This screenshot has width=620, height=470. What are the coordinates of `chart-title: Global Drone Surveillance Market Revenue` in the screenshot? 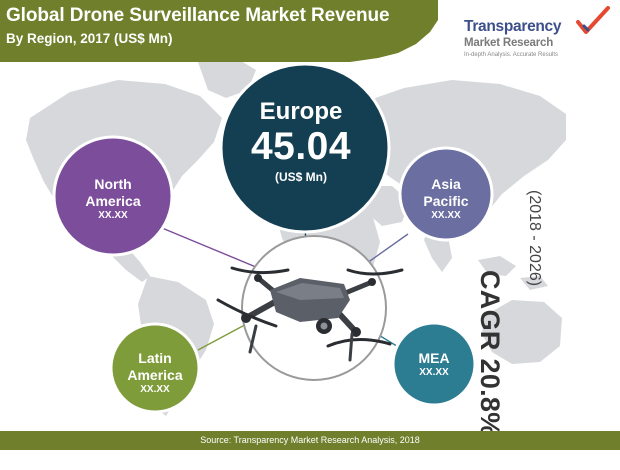 It's located at (198, 15).